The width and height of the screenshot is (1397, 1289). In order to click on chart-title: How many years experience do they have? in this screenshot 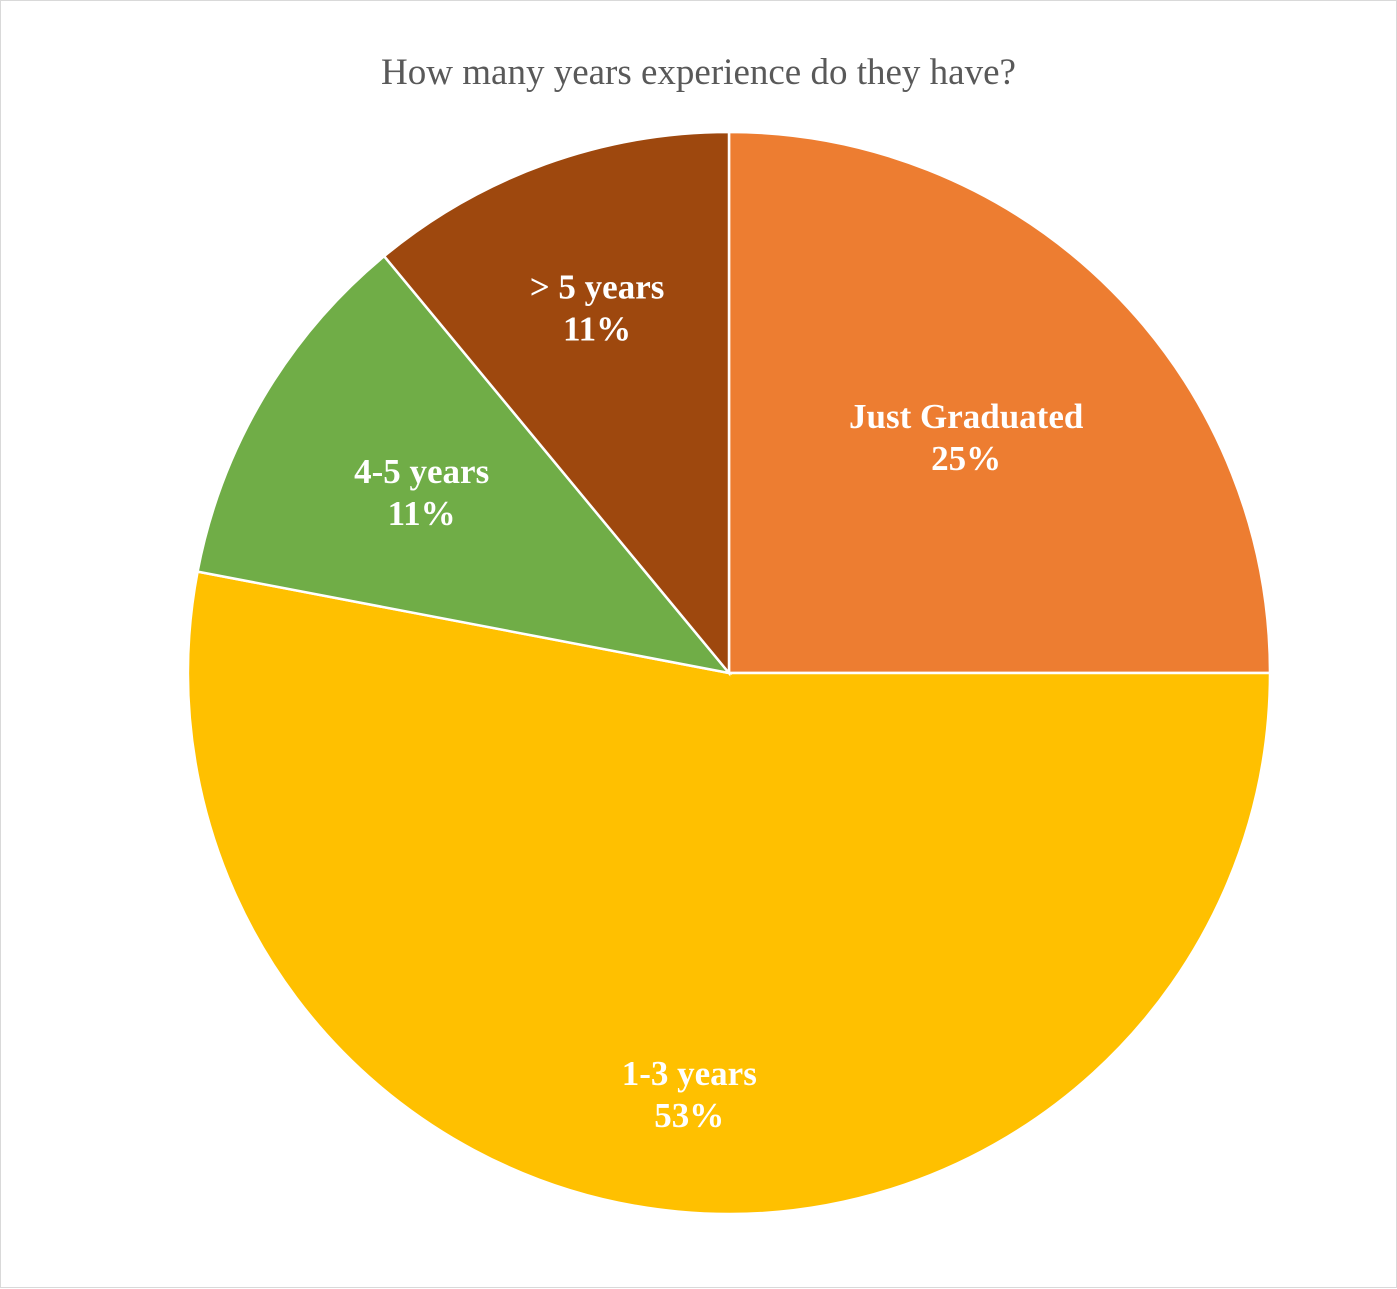, I will do `click(698, 72)`.